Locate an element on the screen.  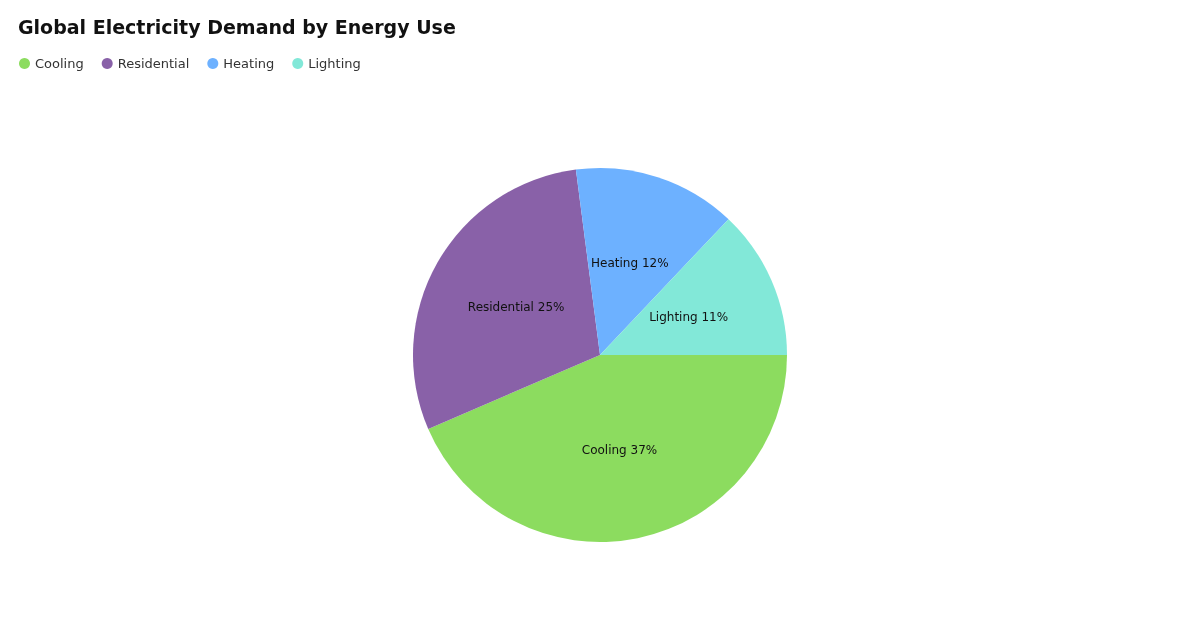
category-label: Cooling 37% is located at coordinates (619, 449).